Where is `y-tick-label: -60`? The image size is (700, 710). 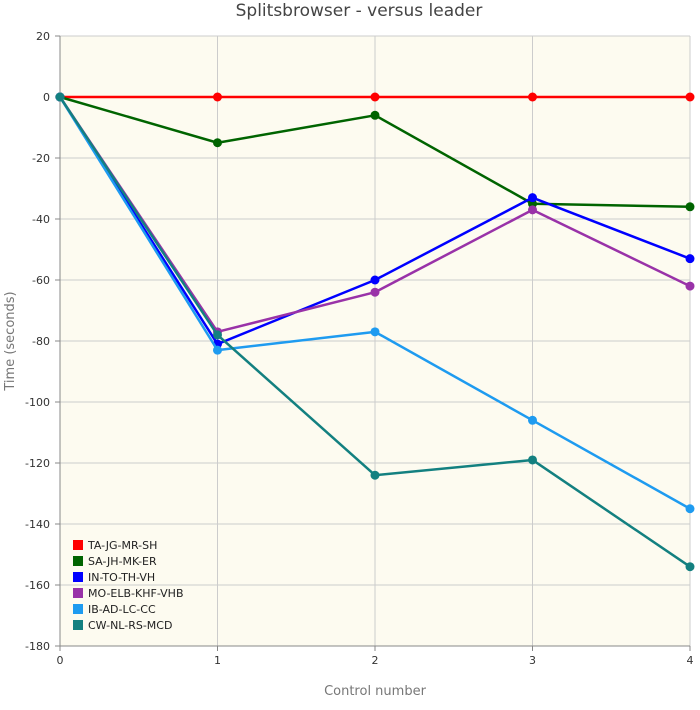 y-tick-label: -60 is located at coordinates (41, 280).